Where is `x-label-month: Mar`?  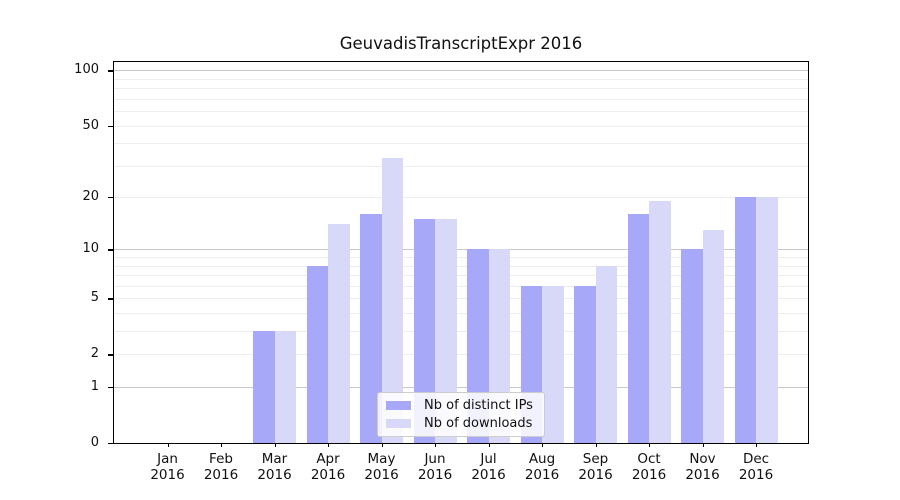
x-label-month: Mar is located at coordinates (274, 459).